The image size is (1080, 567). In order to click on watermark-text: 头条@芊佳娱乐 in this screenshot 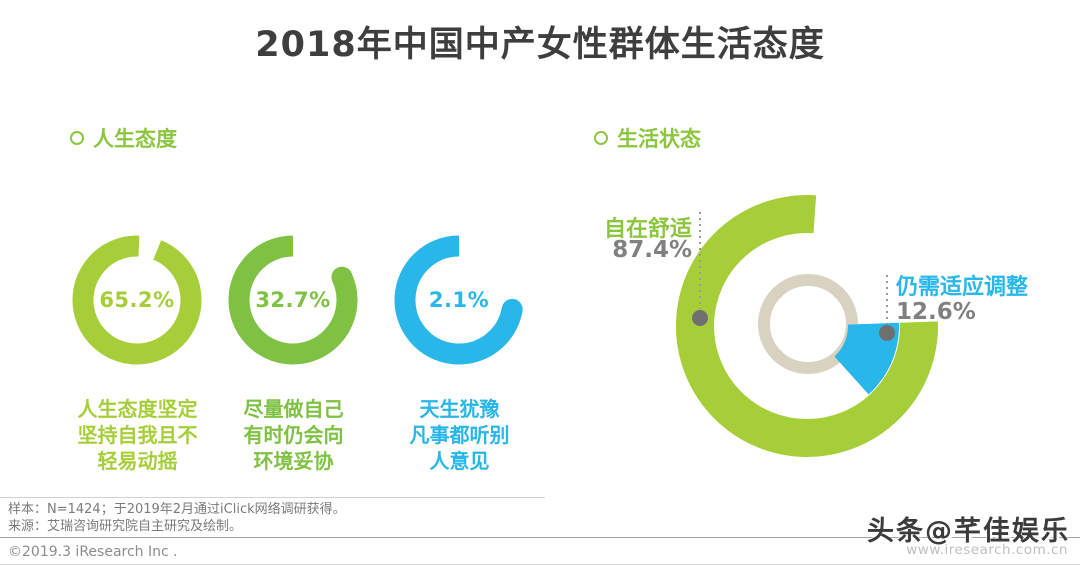, I will do `click(968, 531)`.